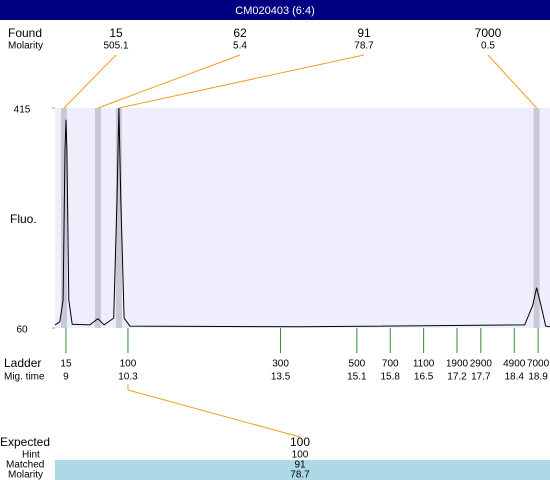 This screenshot has width=550, height=480. What do you see at coordinates (300, 475) in the screenshot?
I see `molarity-value: 78.7` at bounding box center [300, 475].